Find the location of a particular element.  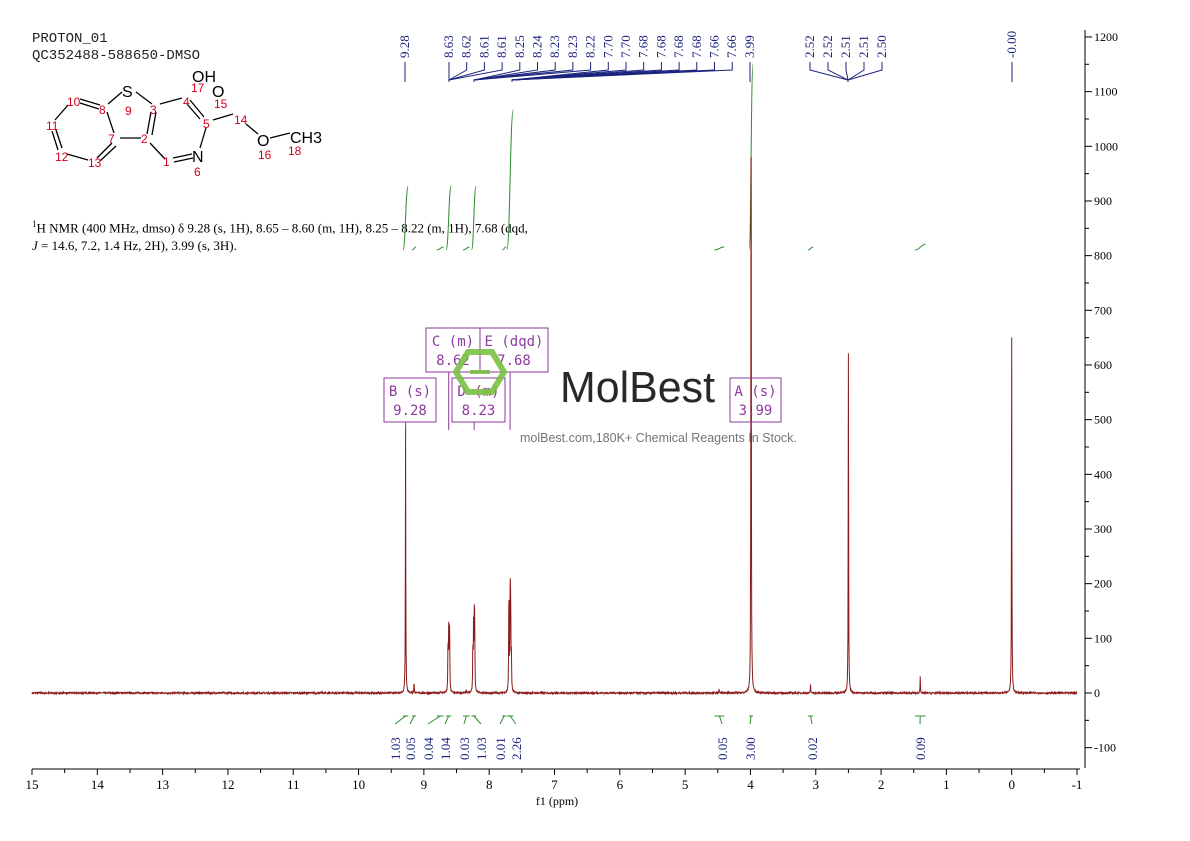

description-text: = 14.6, 7.2, 1.4 Hz, 2H), 3.99 (s, 3H). is located at coordinates (137, 245).